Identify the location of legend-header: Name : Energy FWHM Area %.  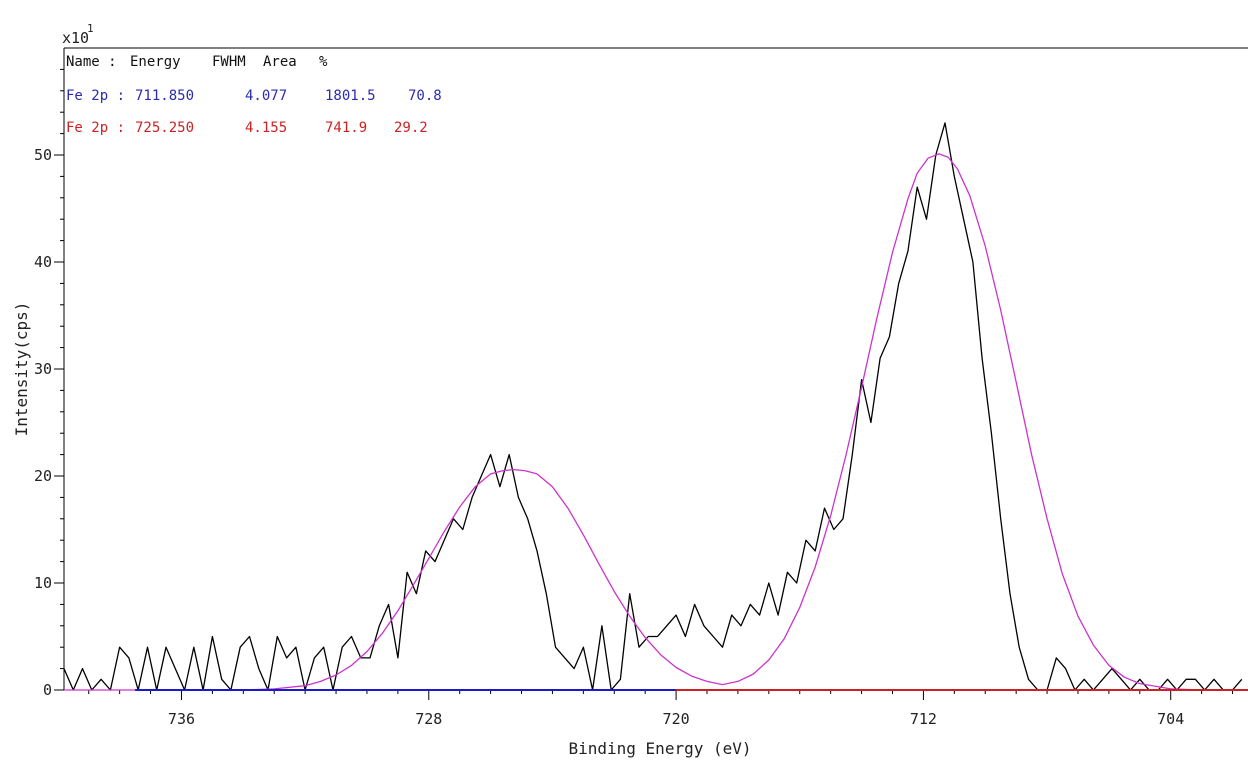
(197, 62).